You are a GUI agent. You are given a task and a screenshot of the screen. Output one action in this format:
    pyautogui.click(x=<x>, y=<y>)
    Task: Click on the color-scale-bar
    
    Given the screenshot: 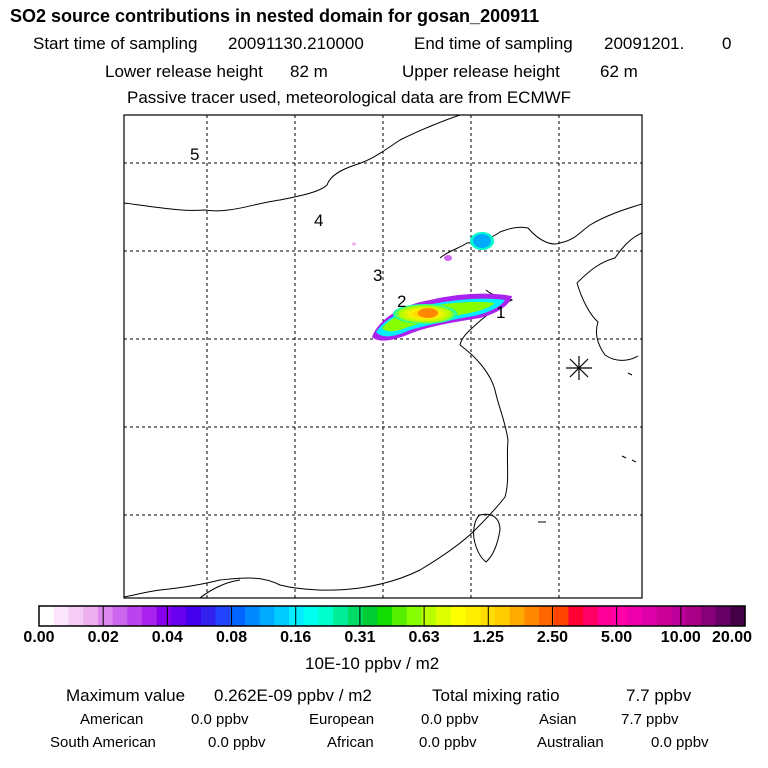 What is the action you would take?
    pyautogui.click(x=392, y=616)
    